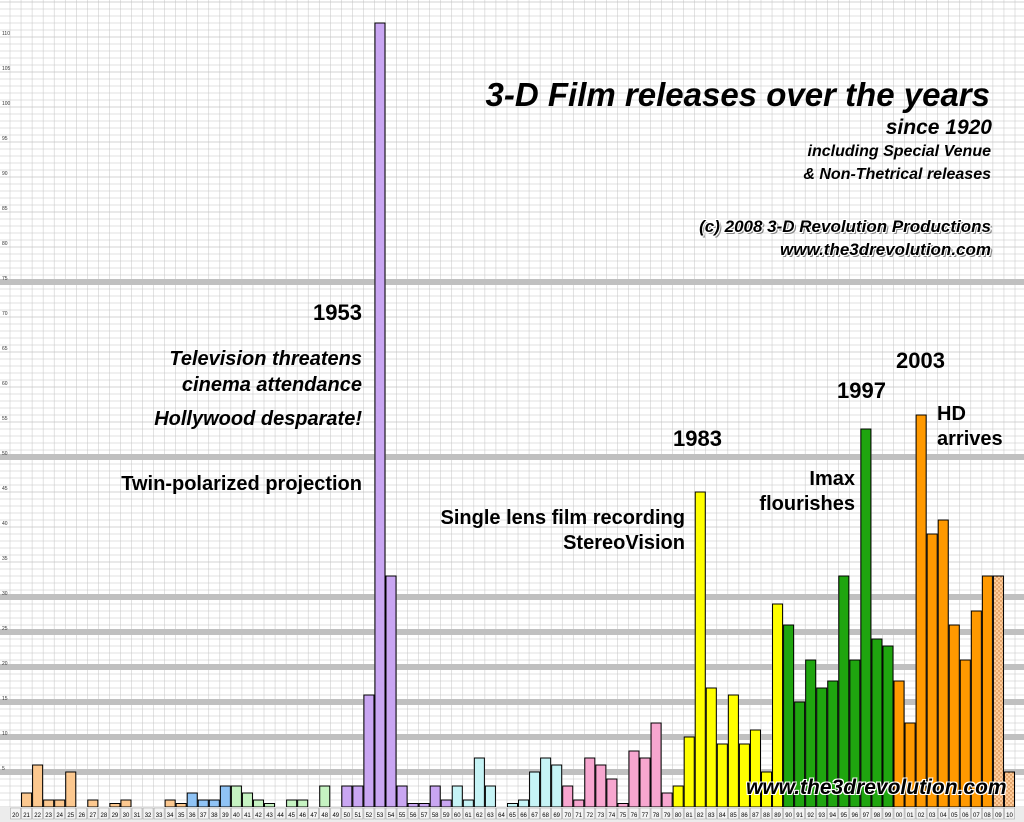 This screenshot has width=1024, height=822. What do you see at coordinates (192, 816) in the screenshot?
I see `x-tick-label: 36` at bounding box center [192, 816].